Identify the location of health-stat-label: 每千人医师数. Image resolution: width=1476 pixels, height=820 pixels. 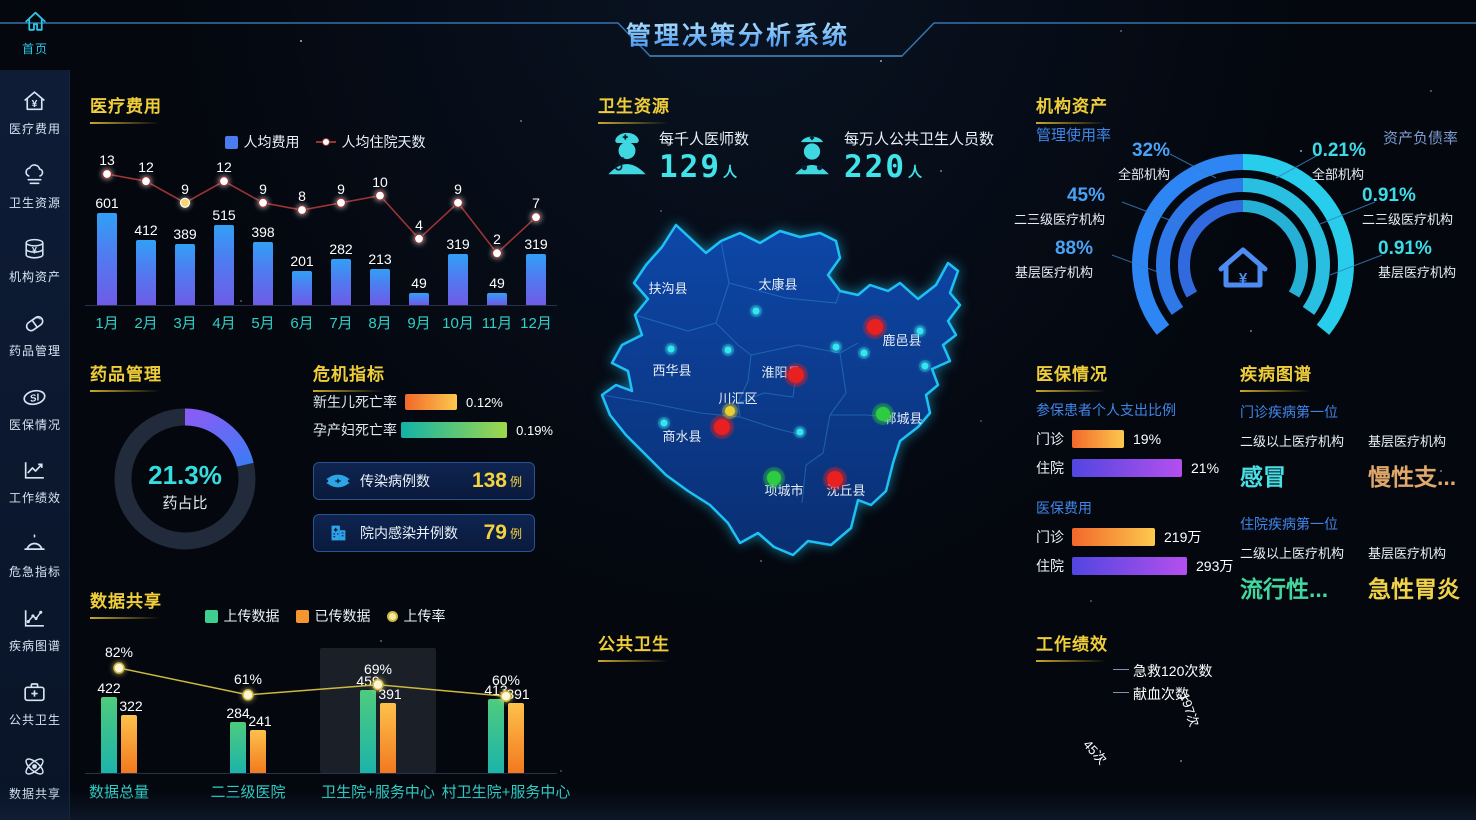
(704, 139).